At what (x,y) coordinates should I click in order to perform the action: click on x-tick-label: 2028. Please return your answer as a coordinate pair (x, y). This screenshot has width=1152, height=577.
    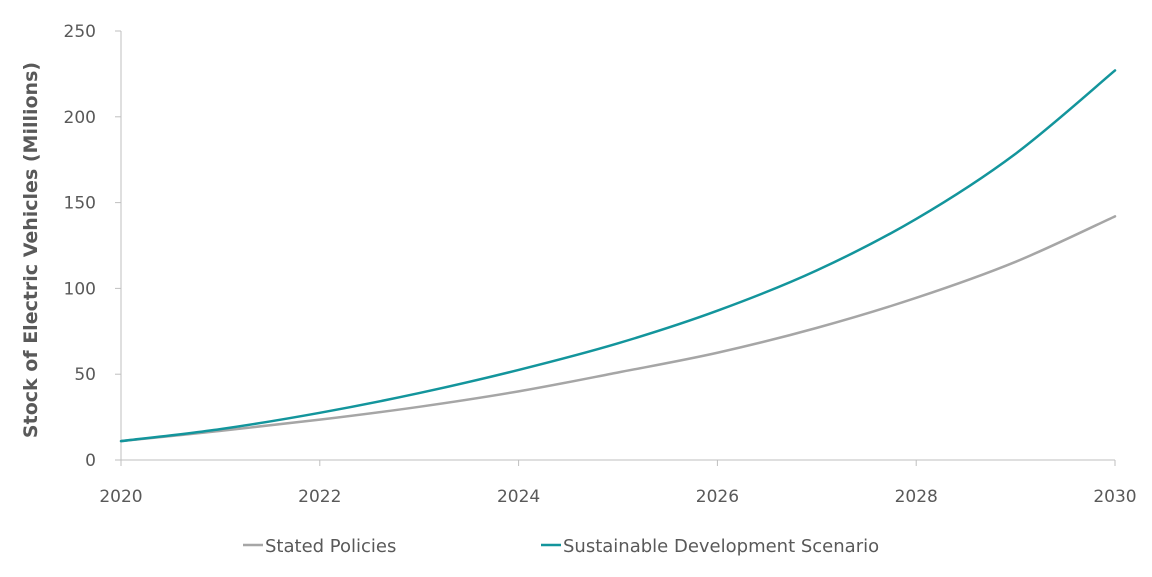
    Looking at the image, I should click on (916, 497).